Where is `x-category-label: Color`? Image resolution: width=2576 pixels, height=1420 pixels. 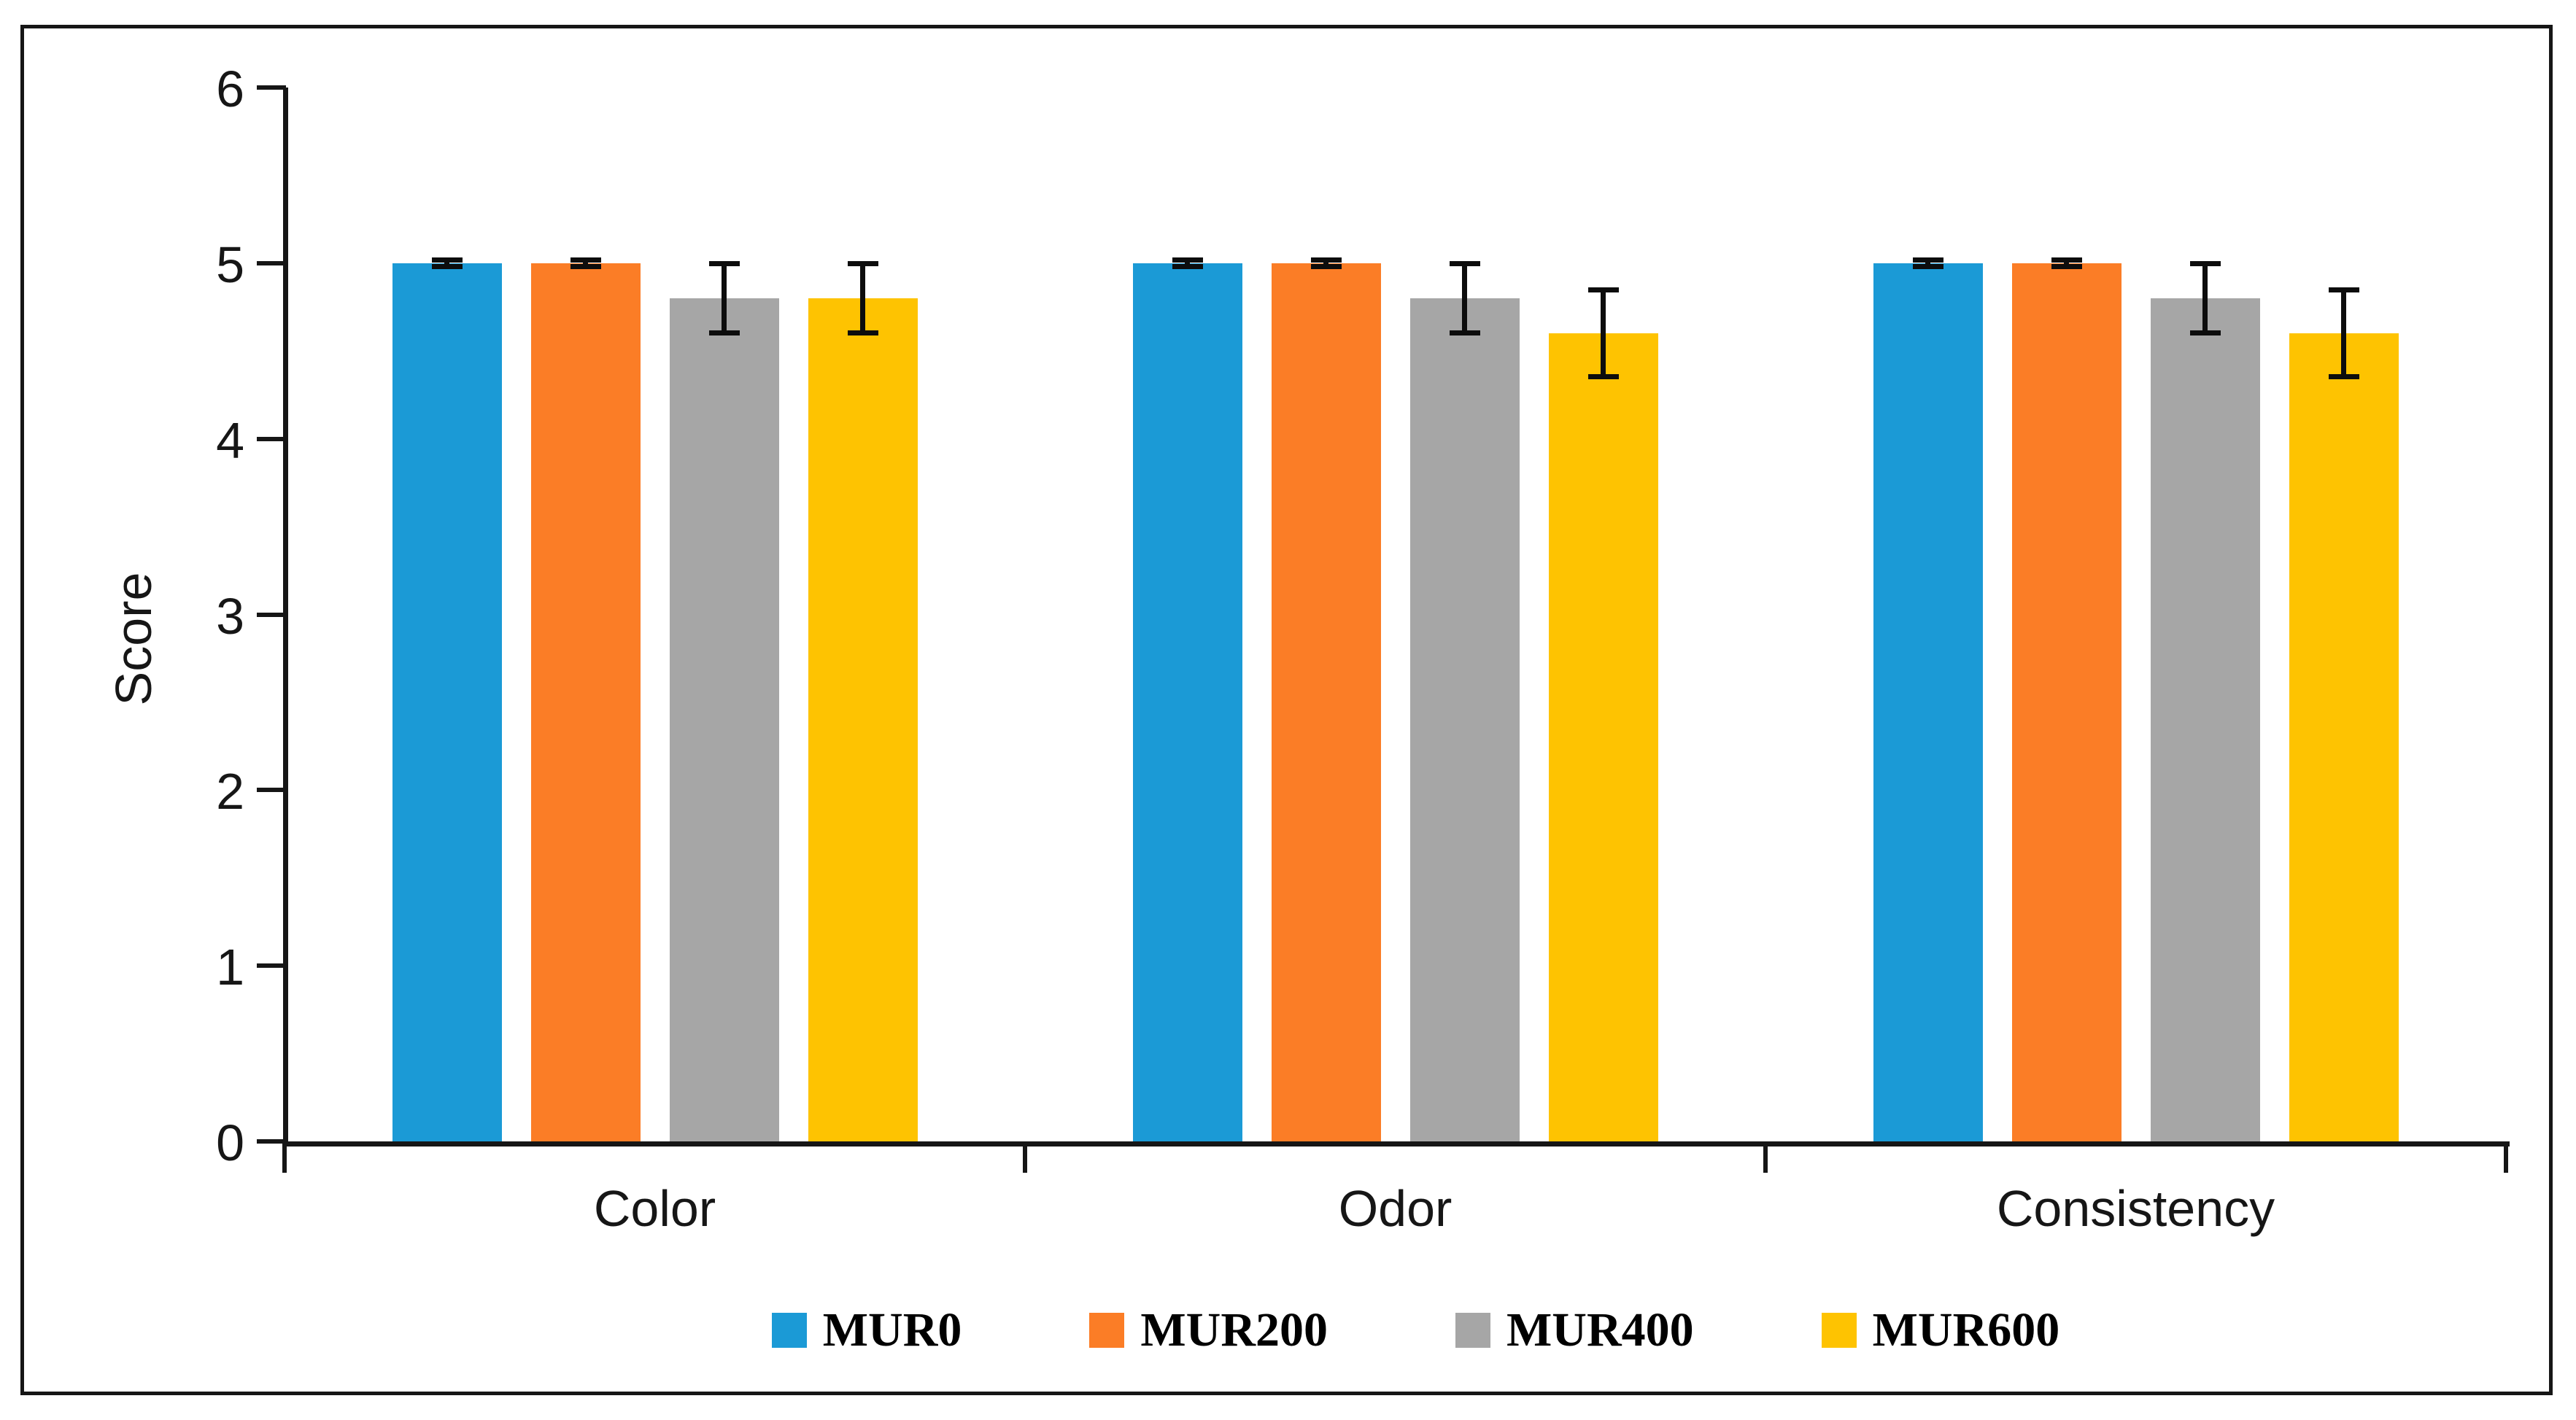
x-category-label: Color is located at coordinates (654, 1209).